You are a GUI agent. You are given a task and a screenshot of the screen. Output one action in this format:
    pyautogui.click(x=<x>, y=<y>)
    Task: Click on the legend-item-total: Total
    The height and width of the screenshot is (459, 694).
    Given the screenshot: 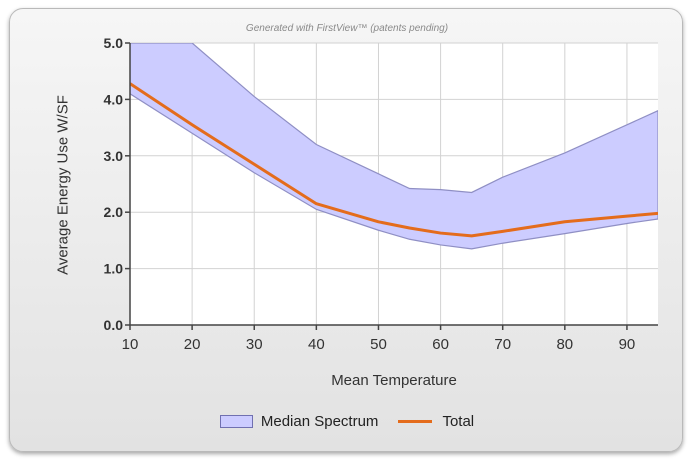 What is the action you would take?
    pyautogui.click(x=436, y=421)
    